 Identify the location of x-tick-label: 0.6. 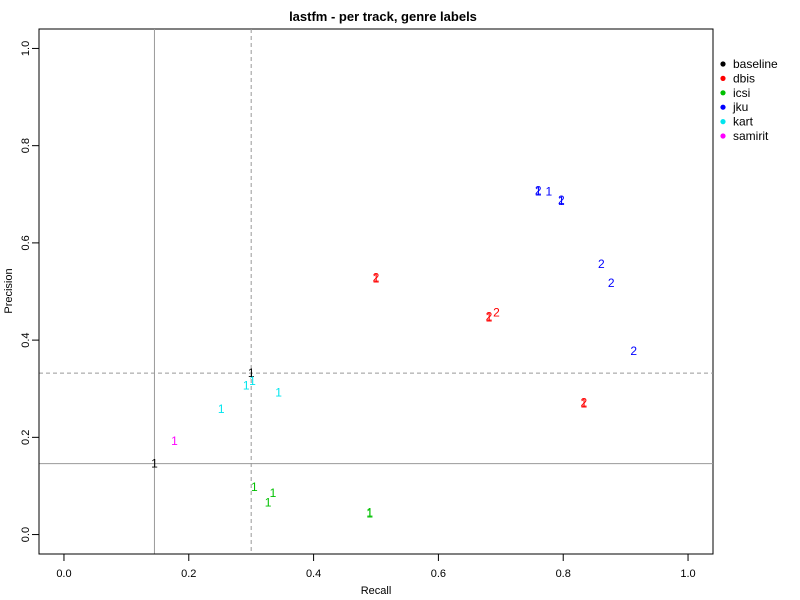
(438, 574).